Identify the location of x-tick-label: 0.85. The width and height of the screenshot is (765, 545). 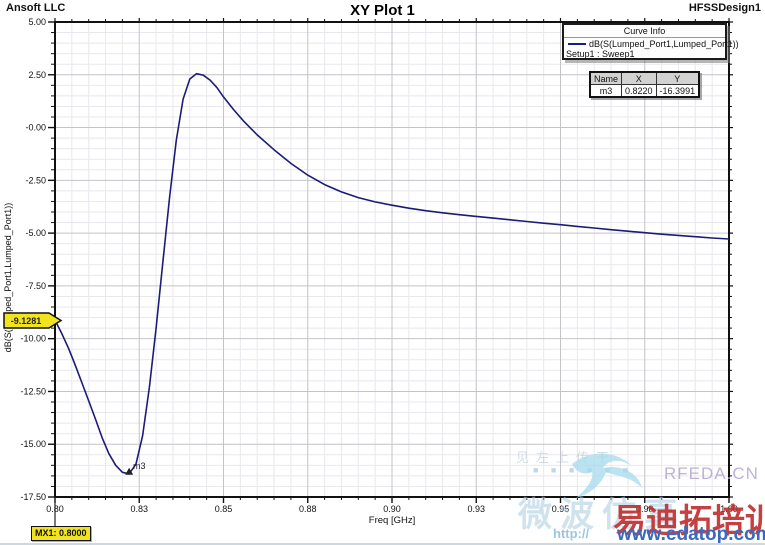
(224, 509).